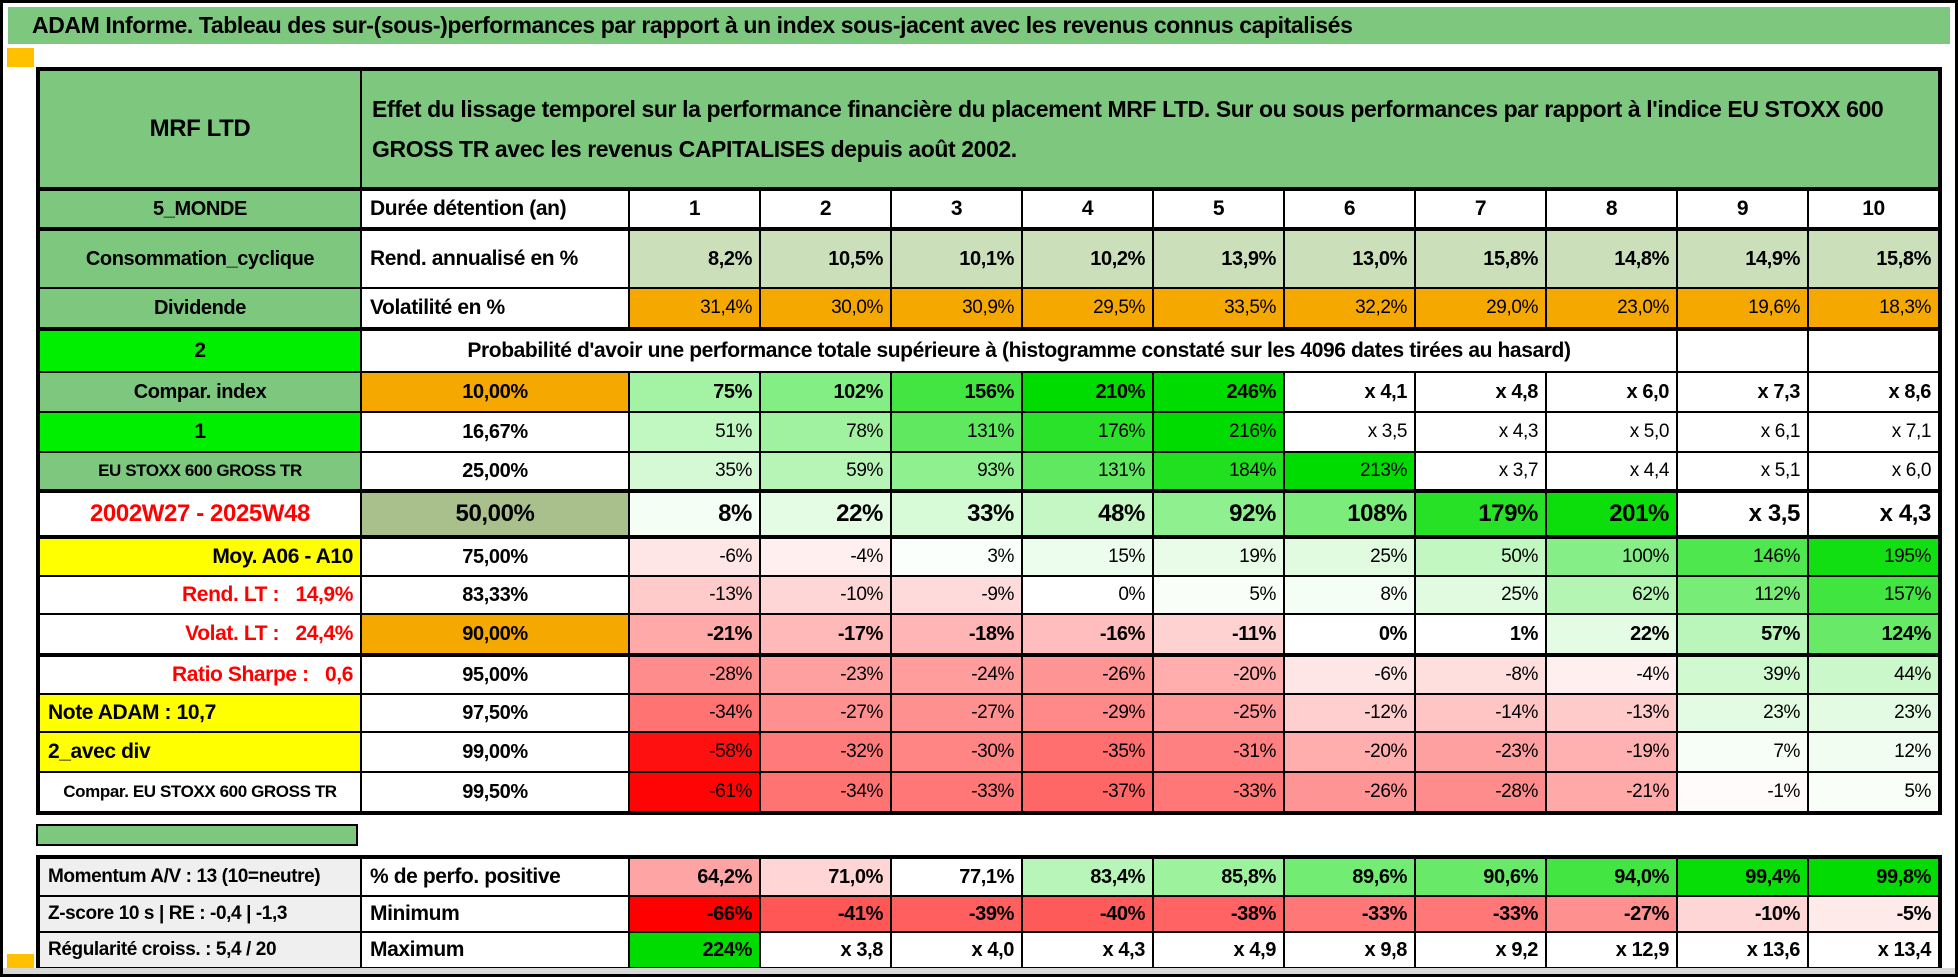 The height and width of the screenshot is (977, 1958). Describe the element at coordinates (200, 392) in the screenshot. I see `left-label-cell: Compar. index` at that location.